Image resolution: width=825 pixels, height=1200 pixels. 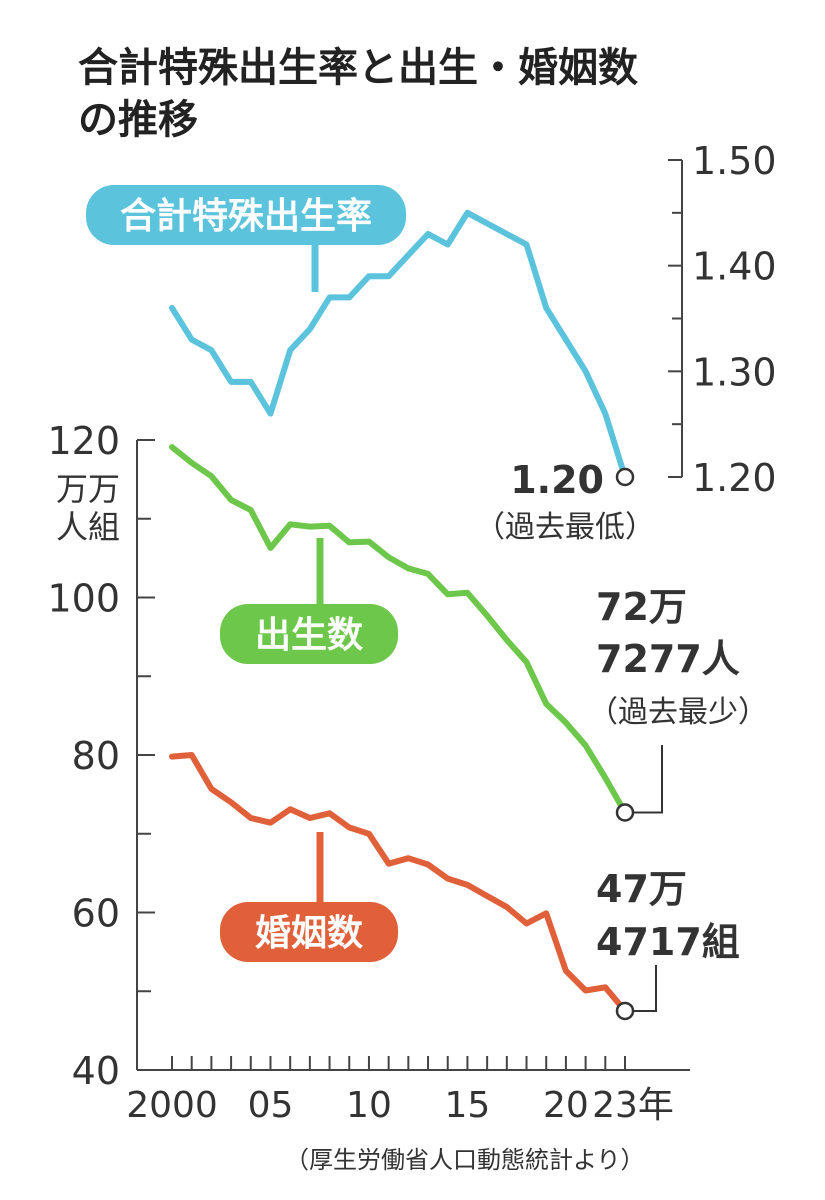 What do you see at coordinates (358, 94) in the screenshot?
I see `chart-title: 合計特殊出生率と出生・婚姻数 の推移` at bounding box center [358, 94].